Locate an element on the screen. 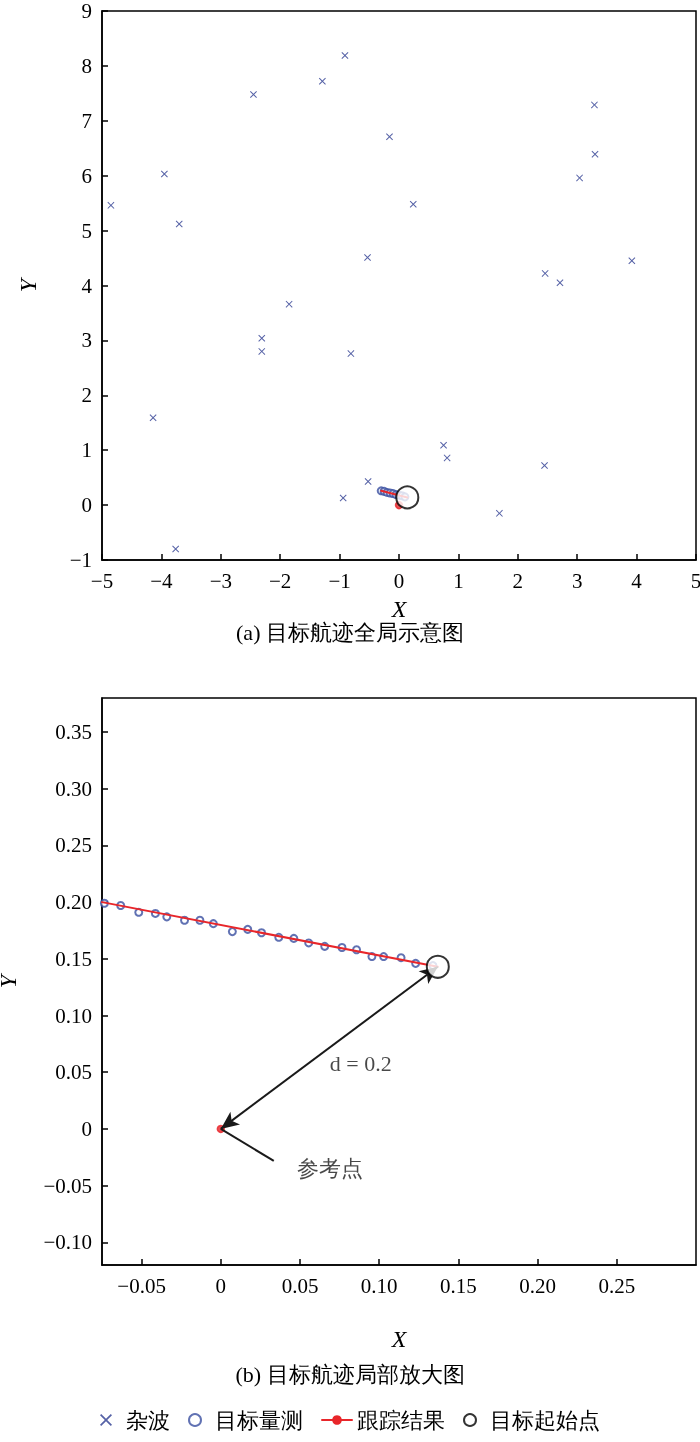 This screenshot has width=700, height=1442. y-tick-label: 0.05 is located at coordinates (73, 1072).